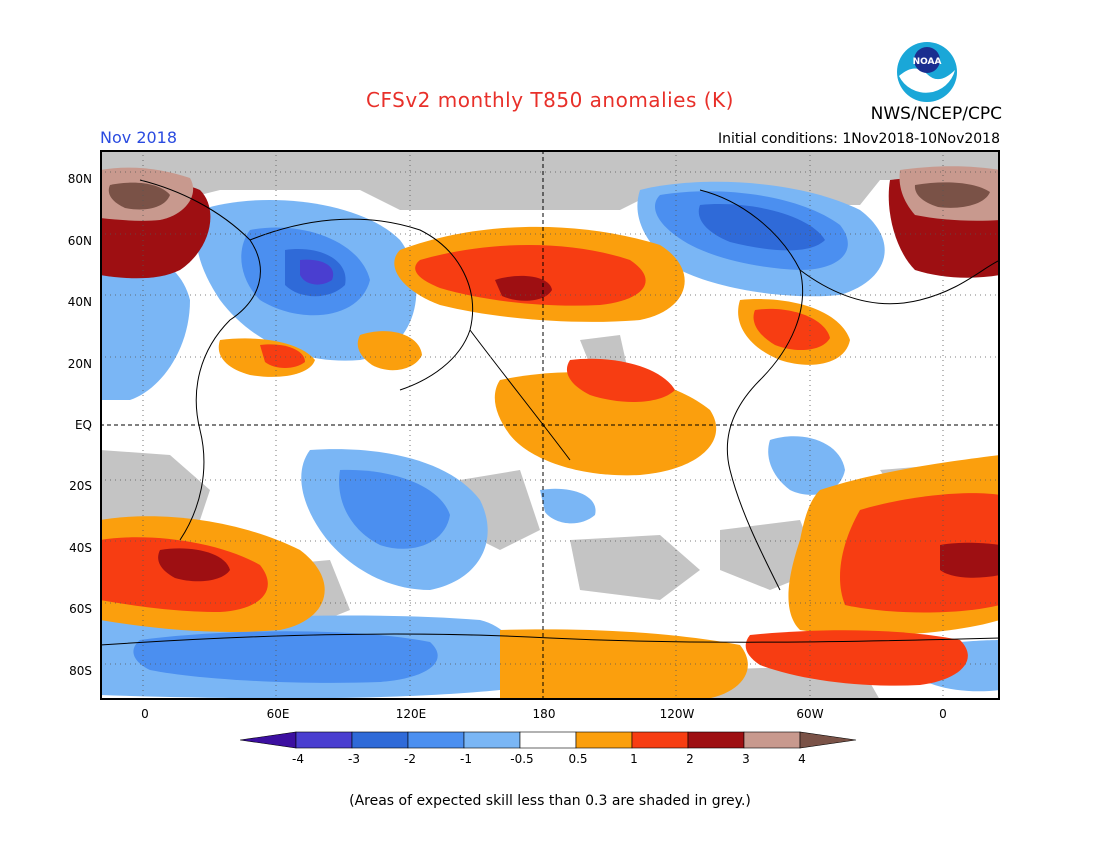  Describe the element at coordinates (80, 548) in the screenshot. I see `lat-label: 40S` at that location.